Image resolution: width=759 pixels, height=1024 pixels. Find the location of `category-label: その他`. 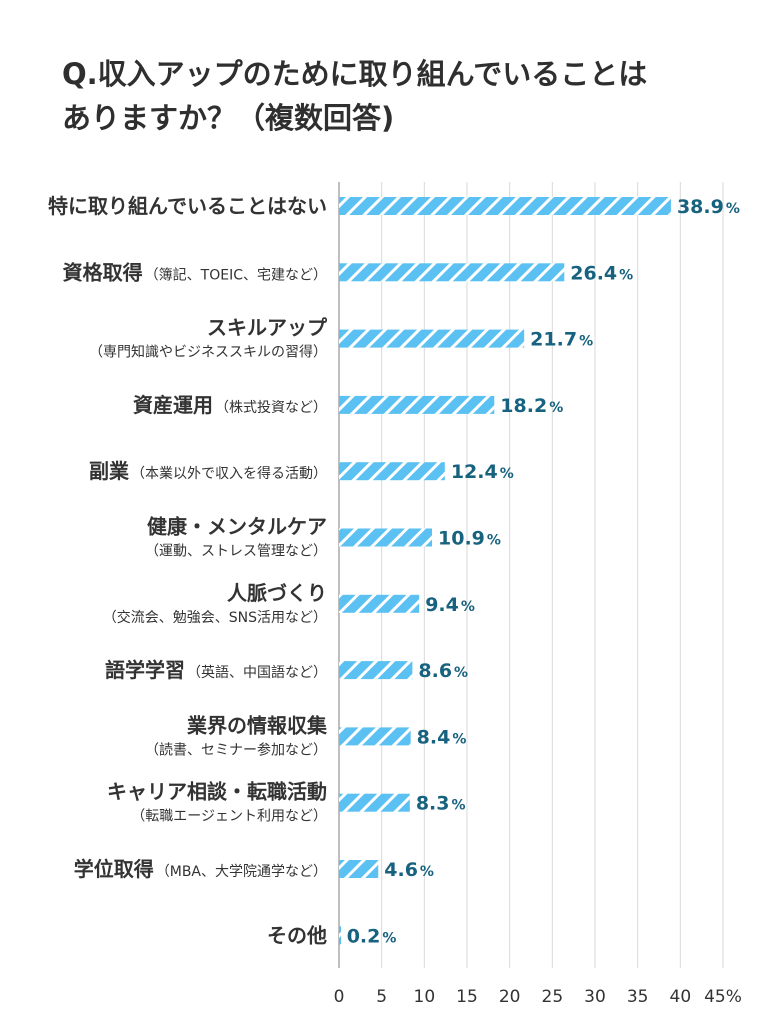

category-label: その他 is located at coordinates (297, 935).